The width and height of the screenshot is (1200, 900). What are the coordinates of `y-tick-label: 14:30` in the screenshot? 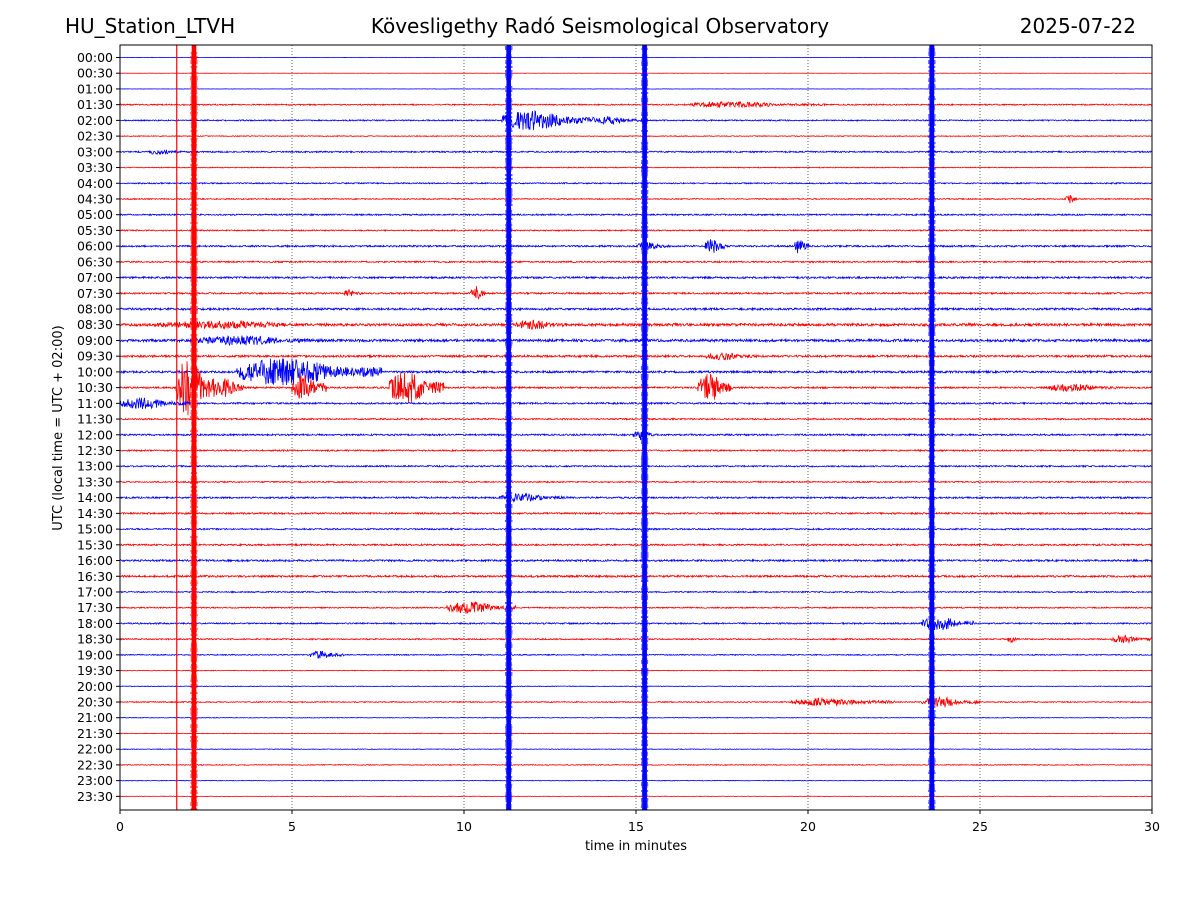 It's located at (95, 513).